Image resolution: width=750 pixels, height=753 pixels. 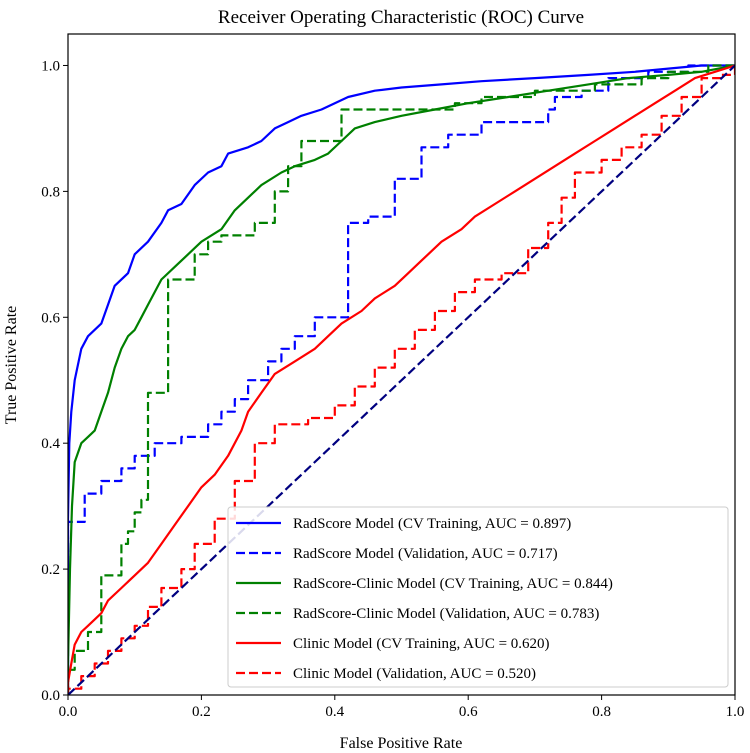 I want to click on x-tick-label: 0.4, so click(x=334, y=712).